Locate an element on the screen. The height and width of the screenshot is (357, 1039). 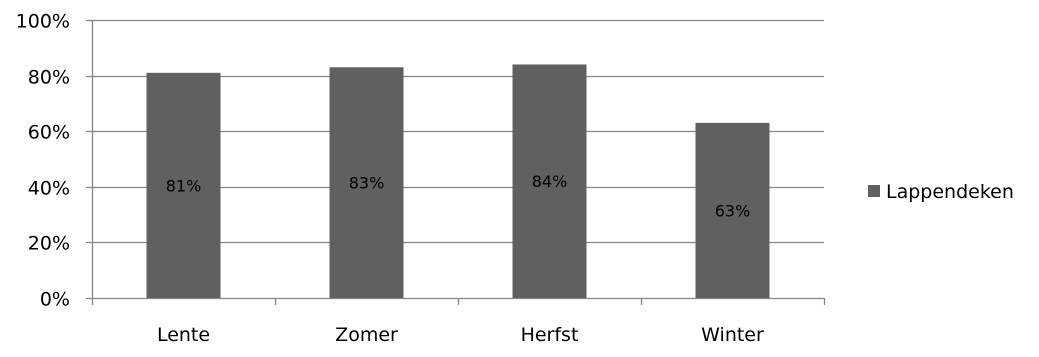
y-tick-label: 60% is located at coordinates (49, 133).